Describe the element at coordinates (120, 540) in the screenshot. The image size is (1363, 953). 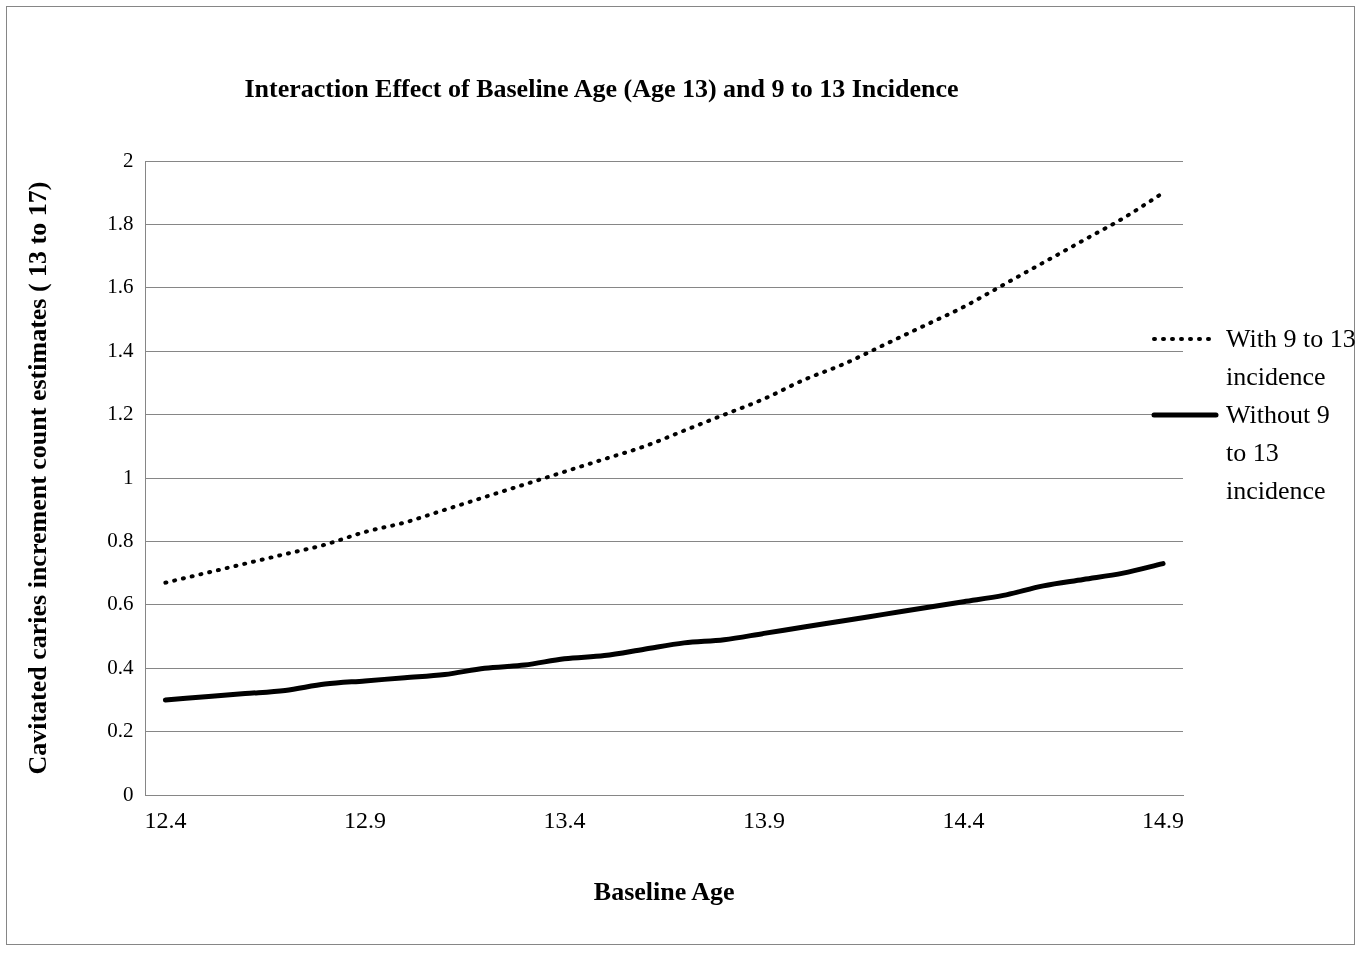
I see `y-tick-label: 0.8` at that location.